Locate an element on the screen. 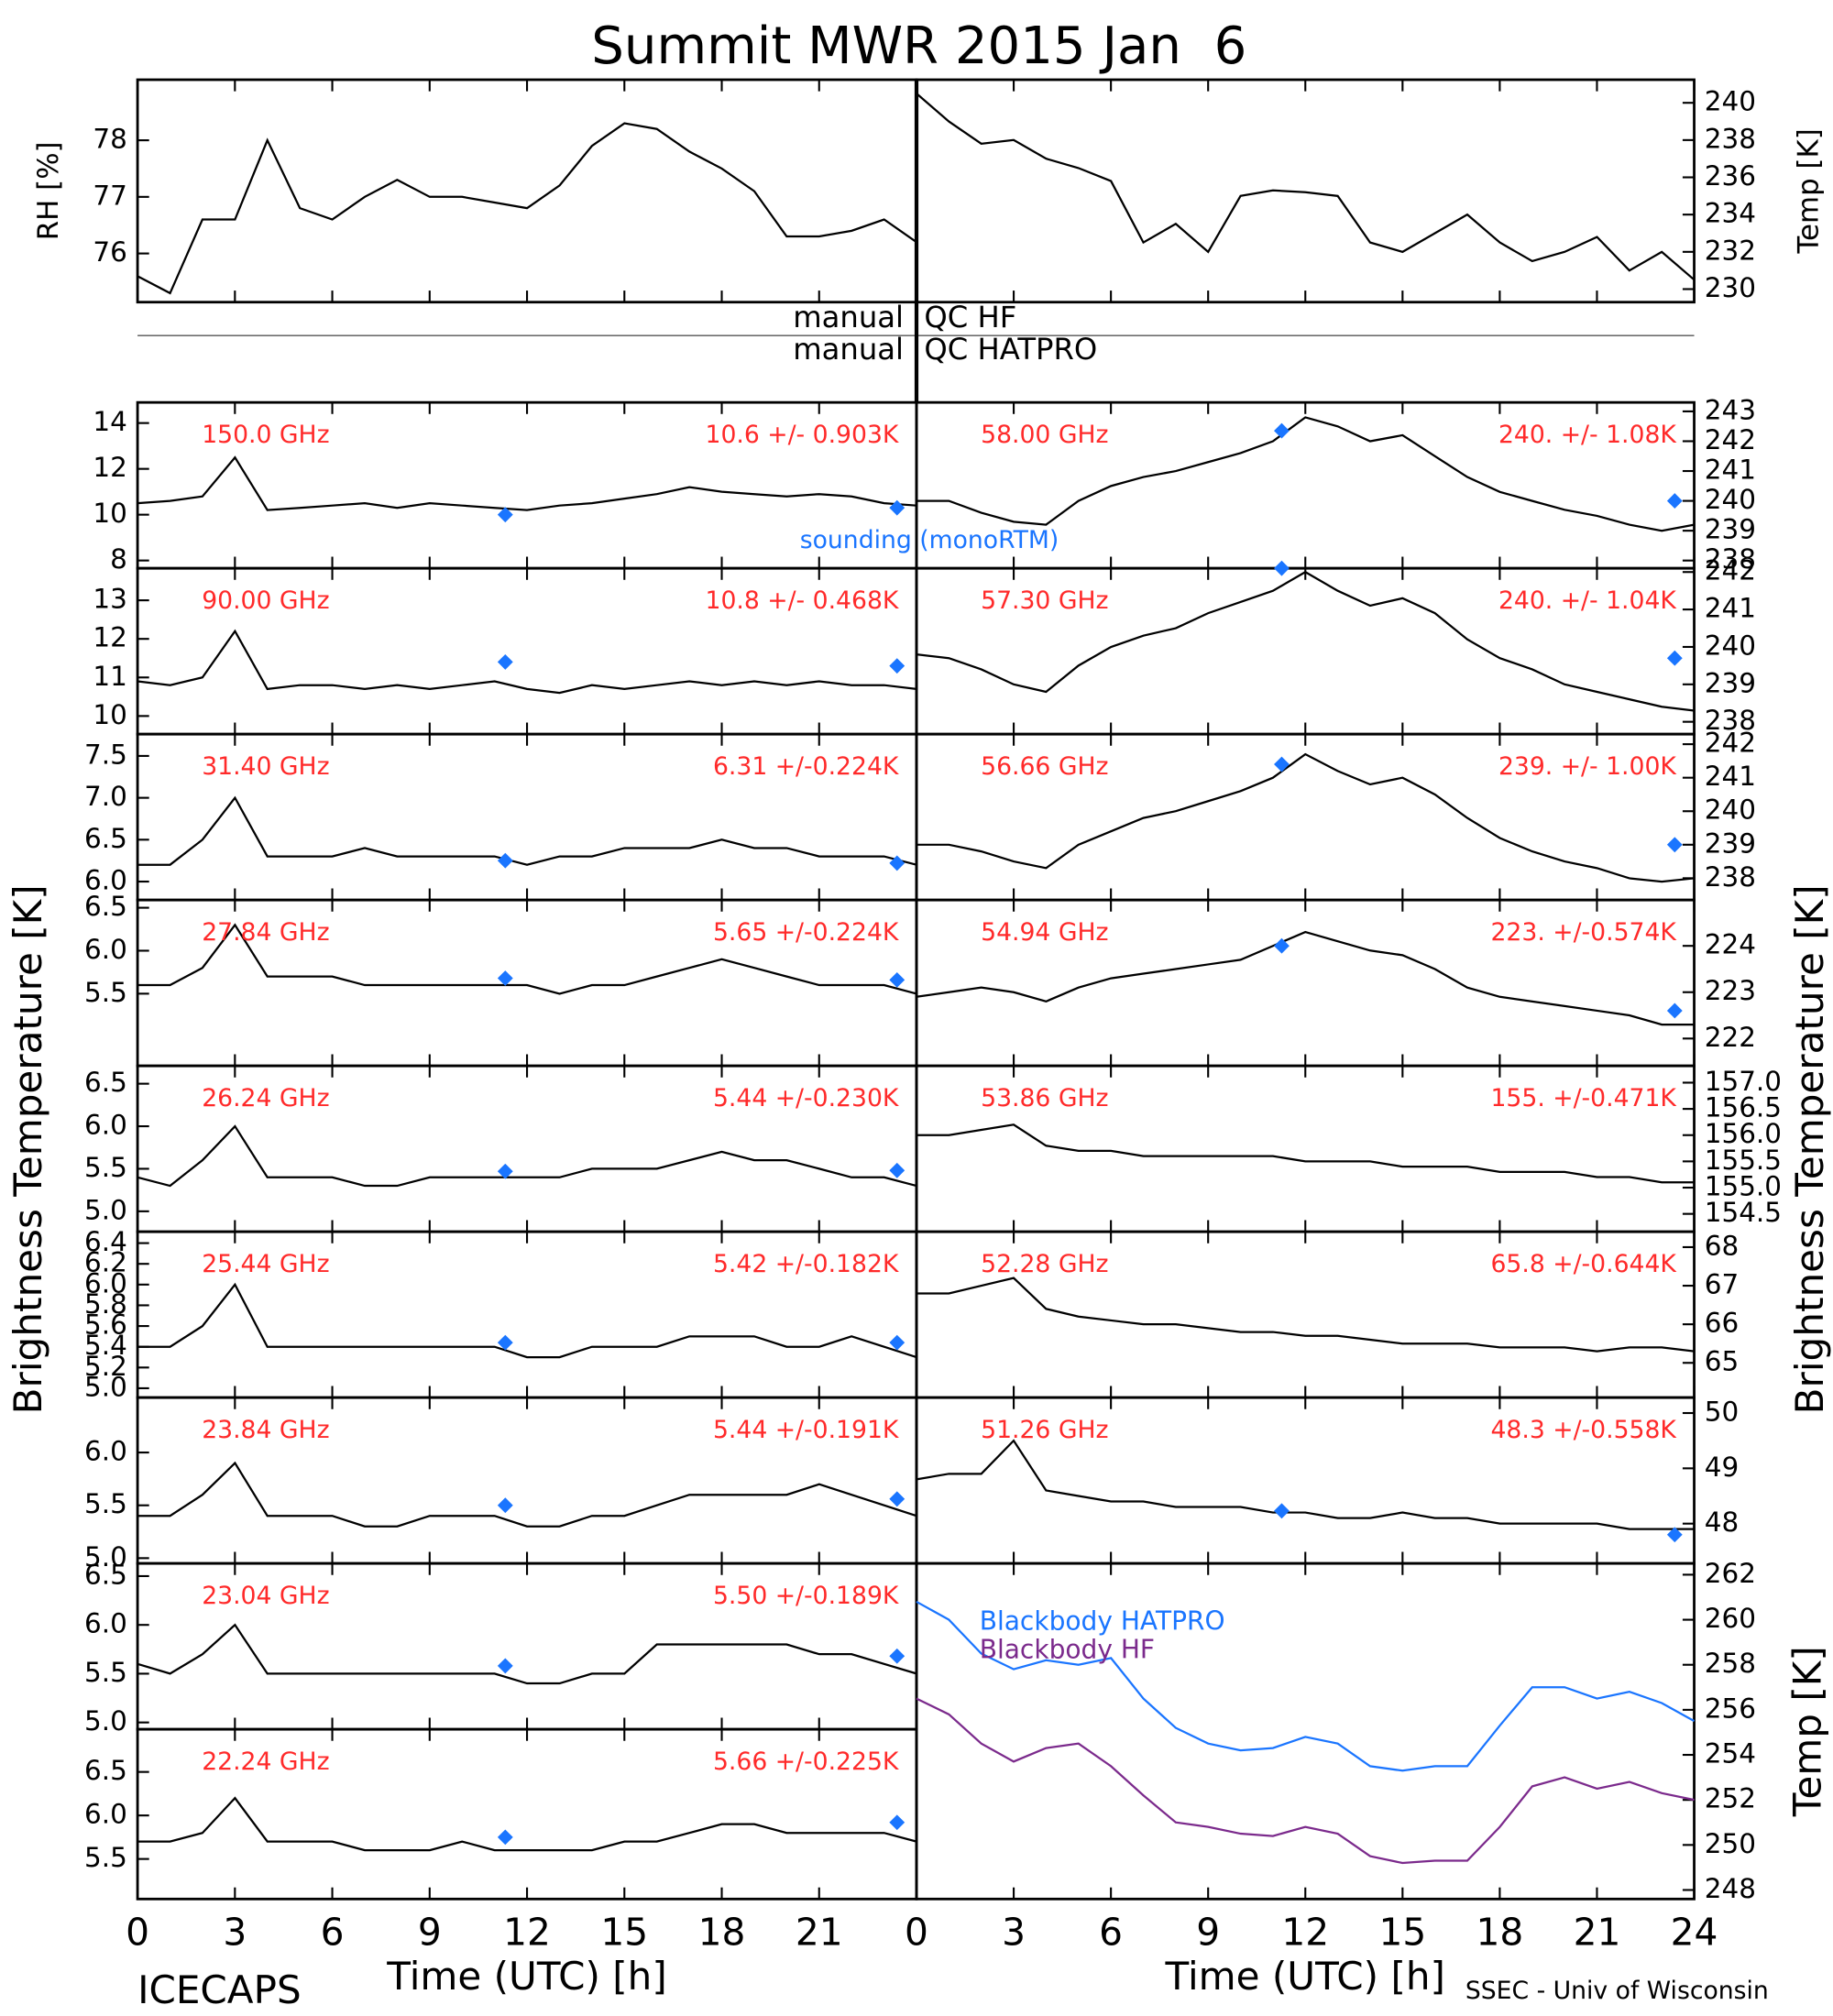  frequency-label: 23.04 GHz is located at coordinates (265, 1596).